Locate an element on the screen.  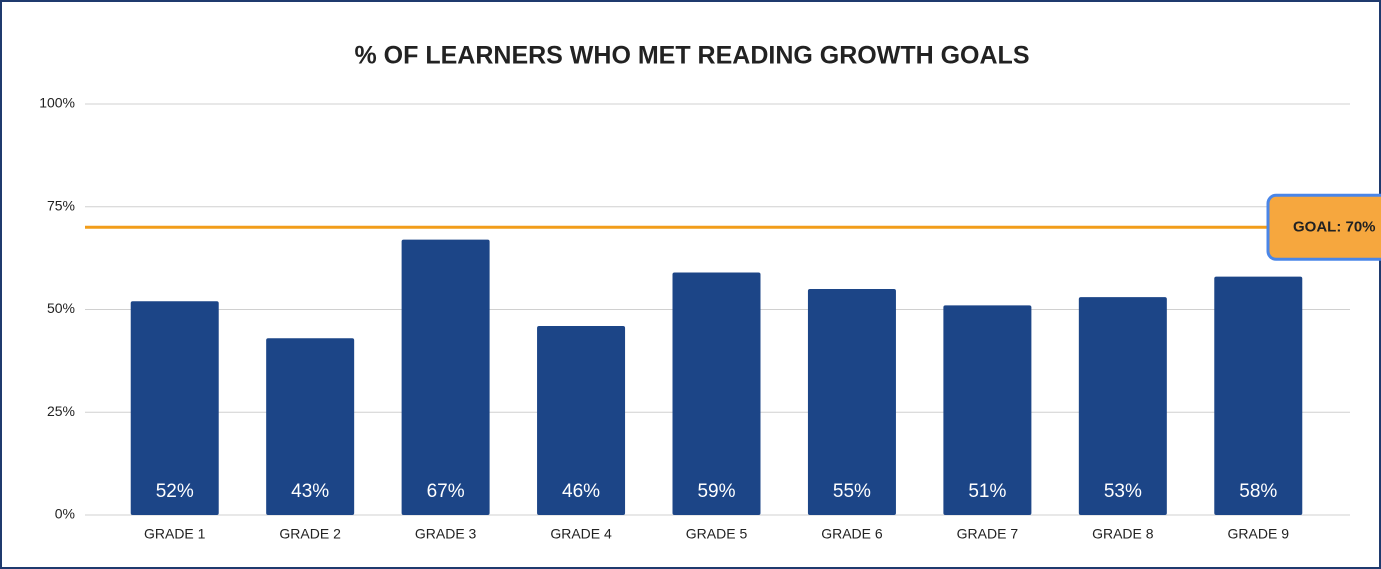
x-tick-label: GRADE 3 is located at coordinates (446, 534).